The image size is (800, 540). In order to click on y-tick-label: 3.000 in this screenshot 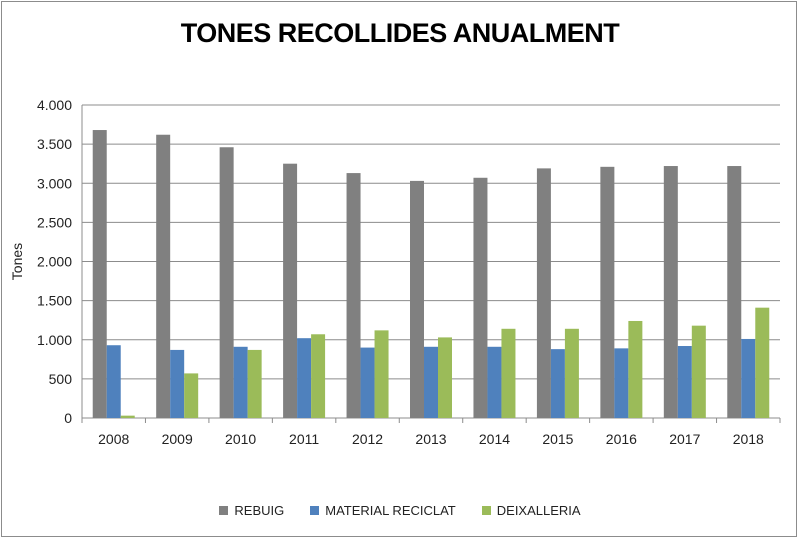, I will do `click(54, 183)`.